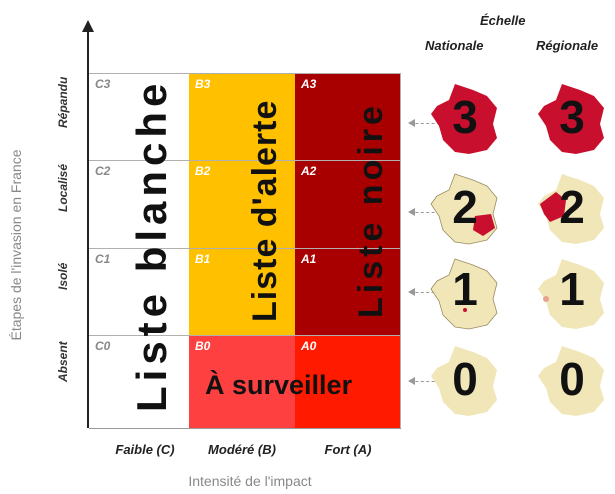  What do you see at coordinates (203, 346) in the screenshot?
I see `code-b0: B0` at bounding box center [203, 346].